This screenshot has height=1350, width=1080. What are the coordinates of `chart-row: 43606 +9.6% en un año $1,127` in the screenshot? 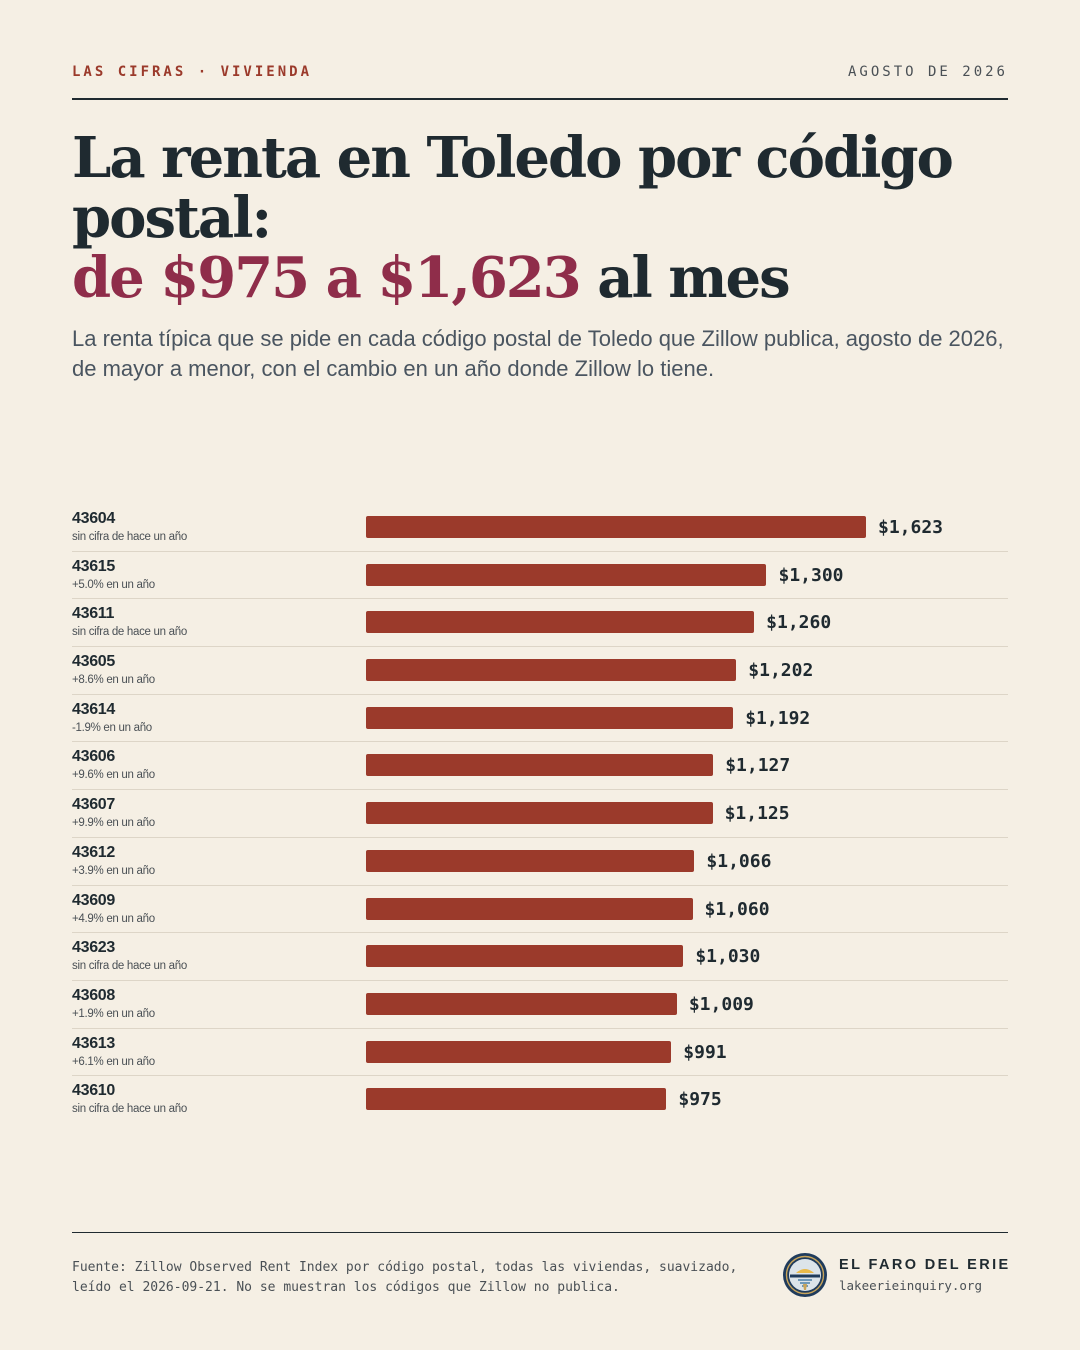 It's located at (540, 766).